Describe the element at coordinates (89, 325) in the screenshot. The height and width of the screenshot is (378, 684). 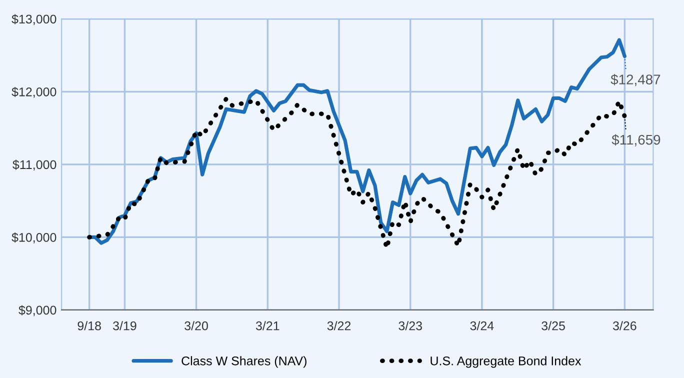
I see `x-tick-label: 9/18` at that location.